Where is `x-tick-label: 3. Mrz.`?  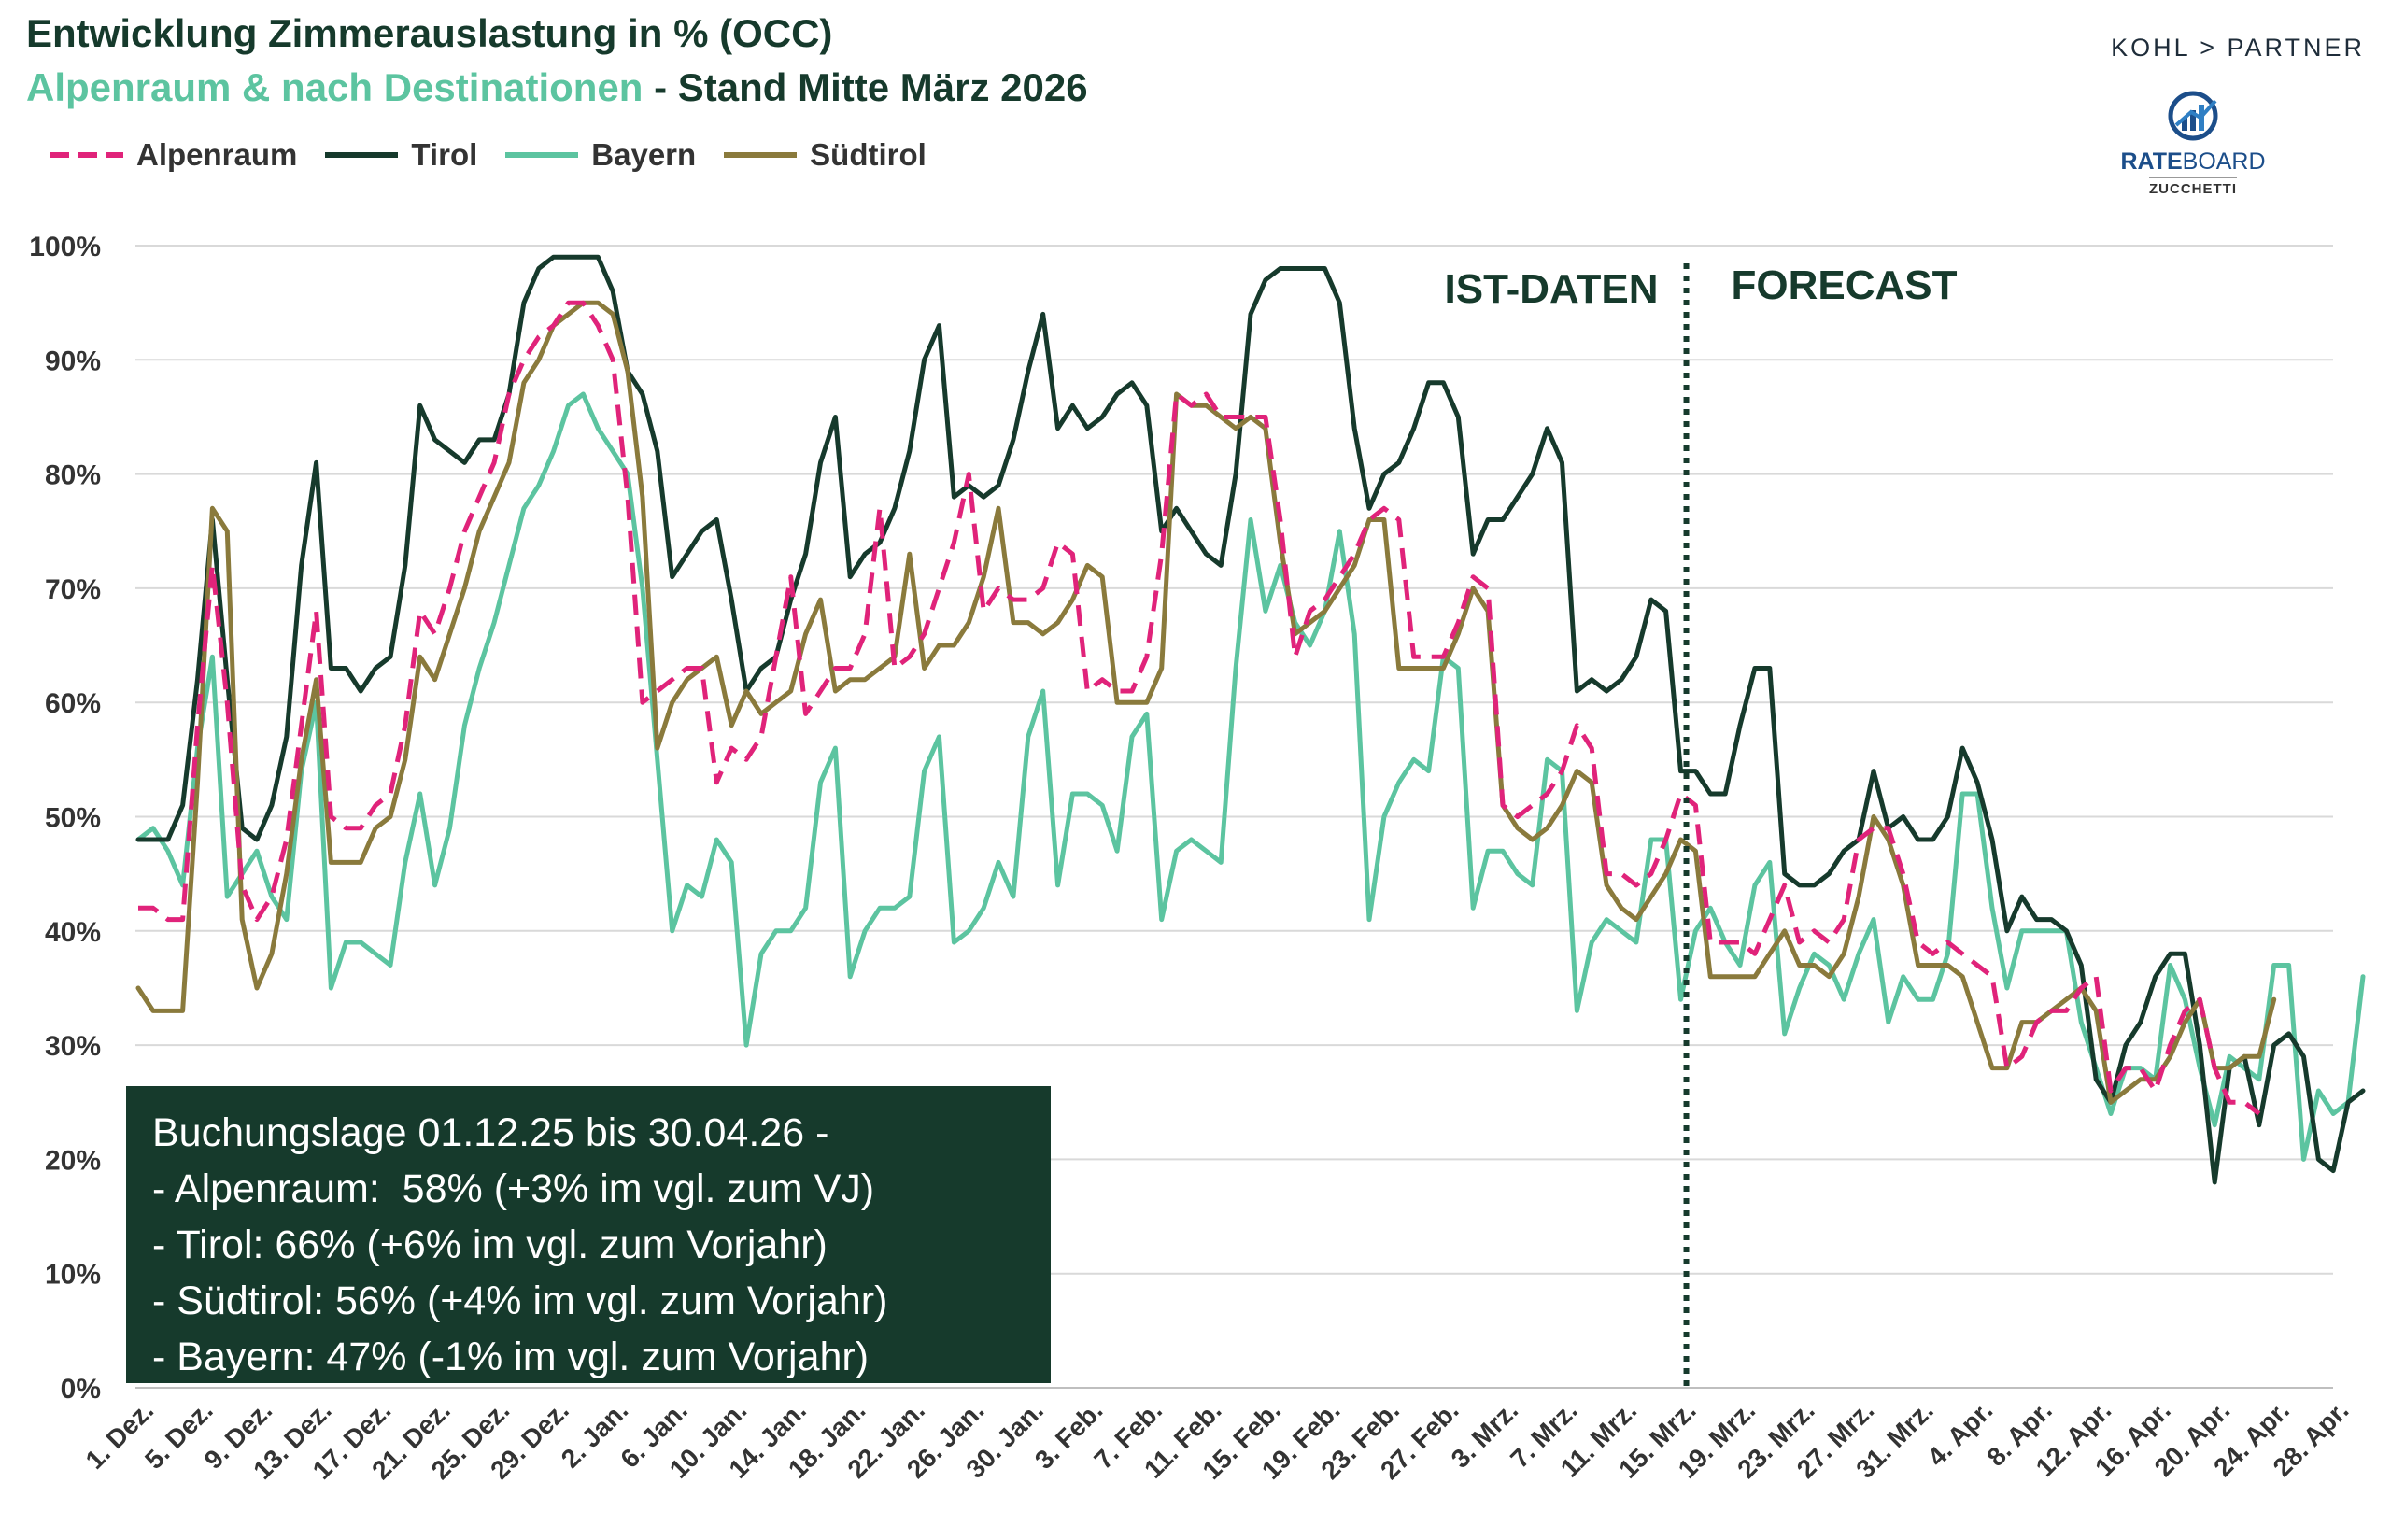
x-tick-label: 3. Mrz. is located at coordinates (1485, 1434).